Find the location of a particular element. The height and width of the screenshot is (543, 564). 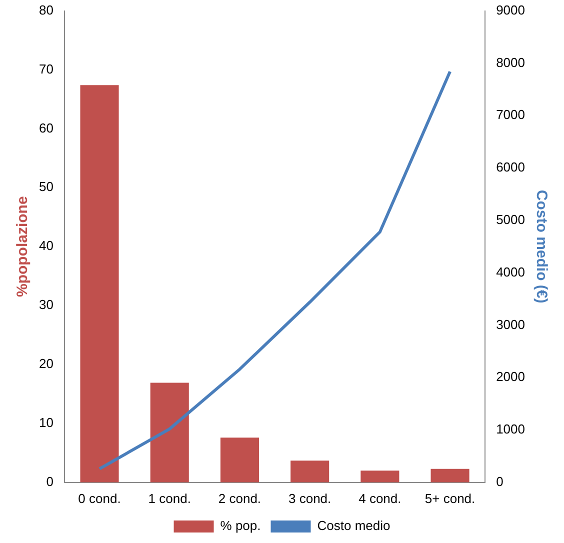

y-tick-label: 30 is located at coordinates (46, 304).